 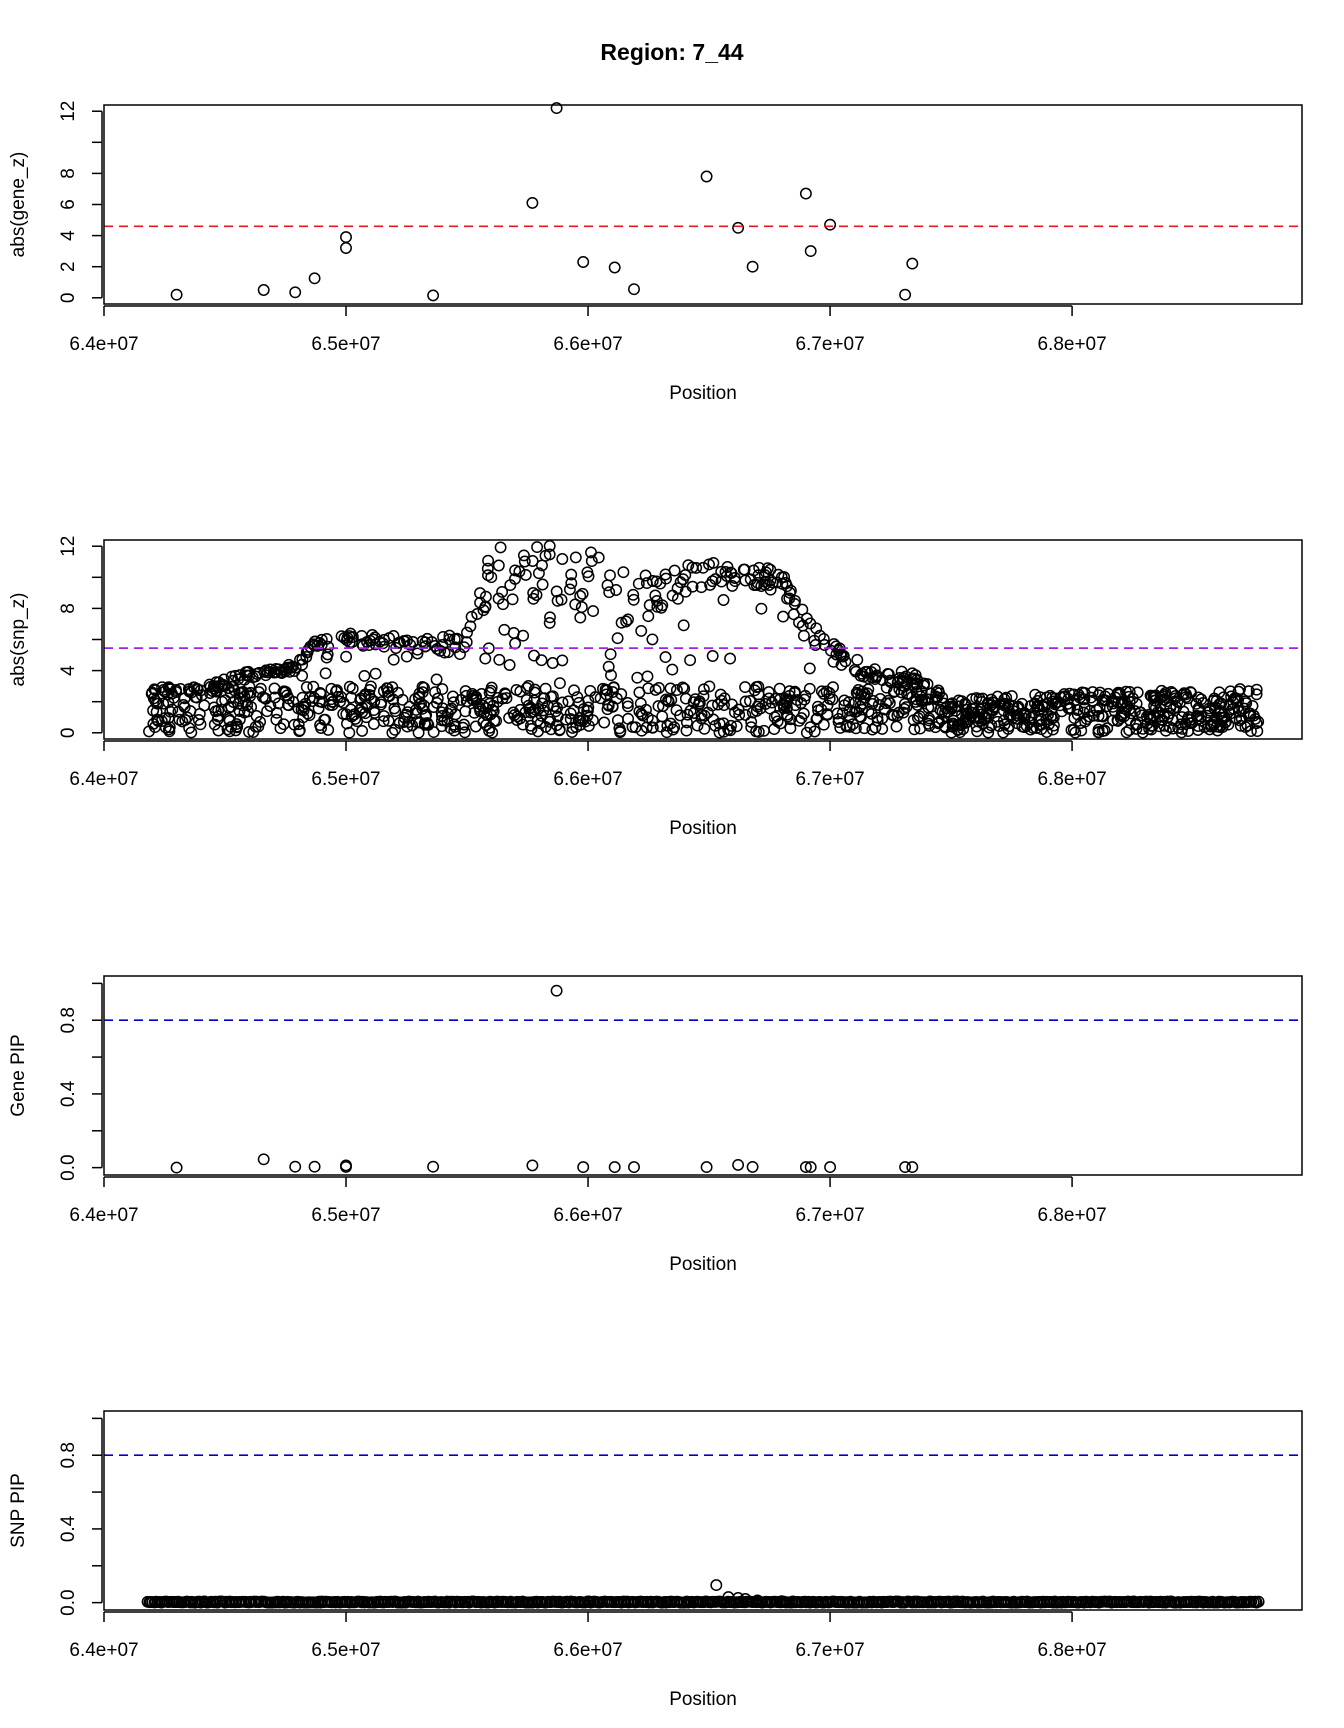 What do you see at coordinates (588, 330) in the screenshot?
I see `x-axis: 6.4e+07 6.5e+07 6.6e+07 6.7e+07 6.8e+07` at bounding box center [588, 330].